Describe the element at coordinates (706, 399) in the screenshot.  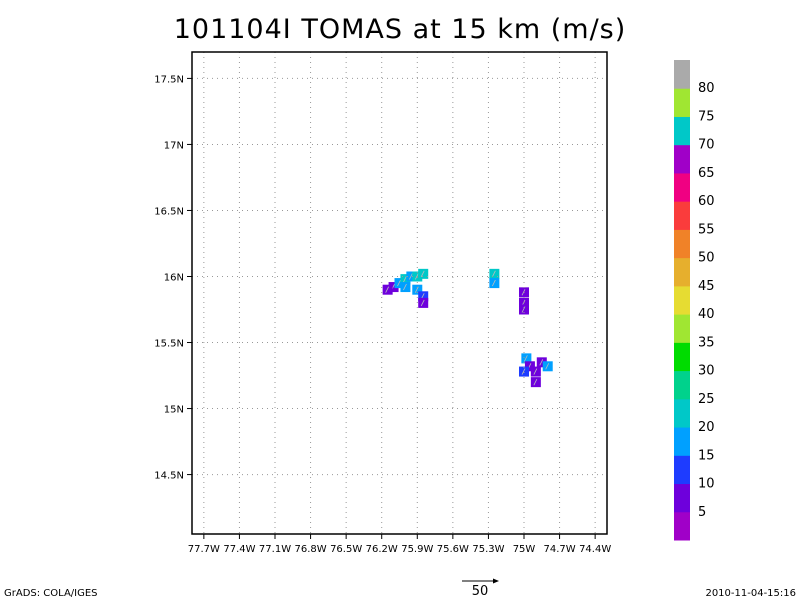
I see `colorbar-label: 25` at that location.